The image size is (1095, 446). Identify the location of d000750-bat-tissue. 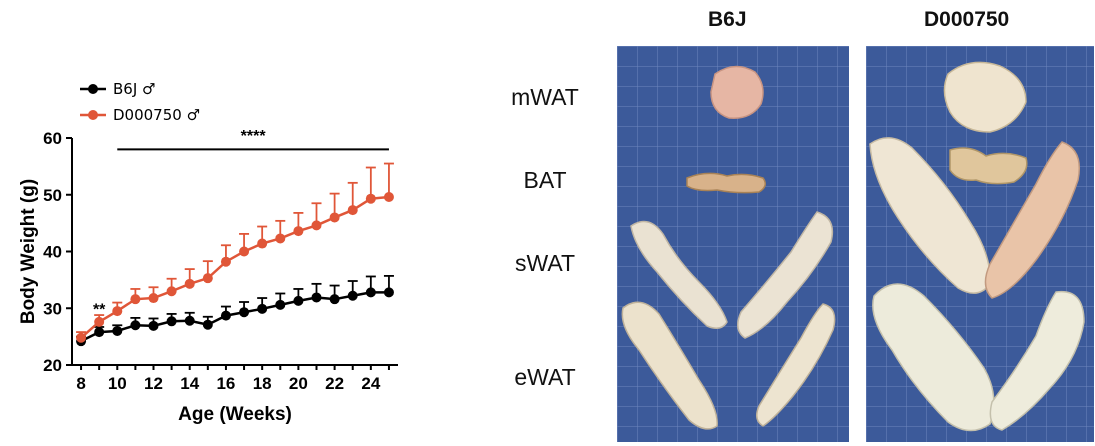
(988, 166).